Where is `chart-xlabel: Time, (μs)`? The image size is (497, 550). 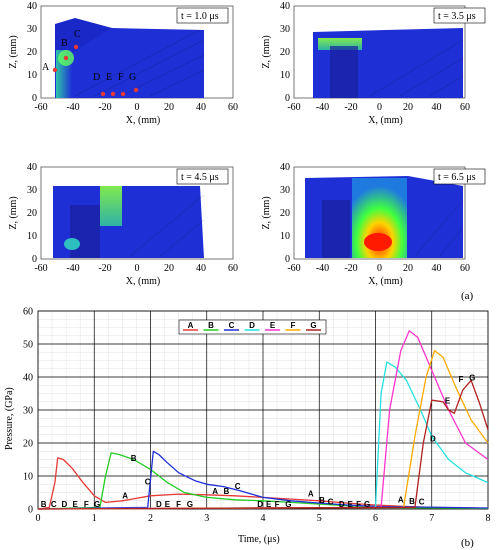 chart-xlabel: Time, (μs) is located at coordinates (259, 539).